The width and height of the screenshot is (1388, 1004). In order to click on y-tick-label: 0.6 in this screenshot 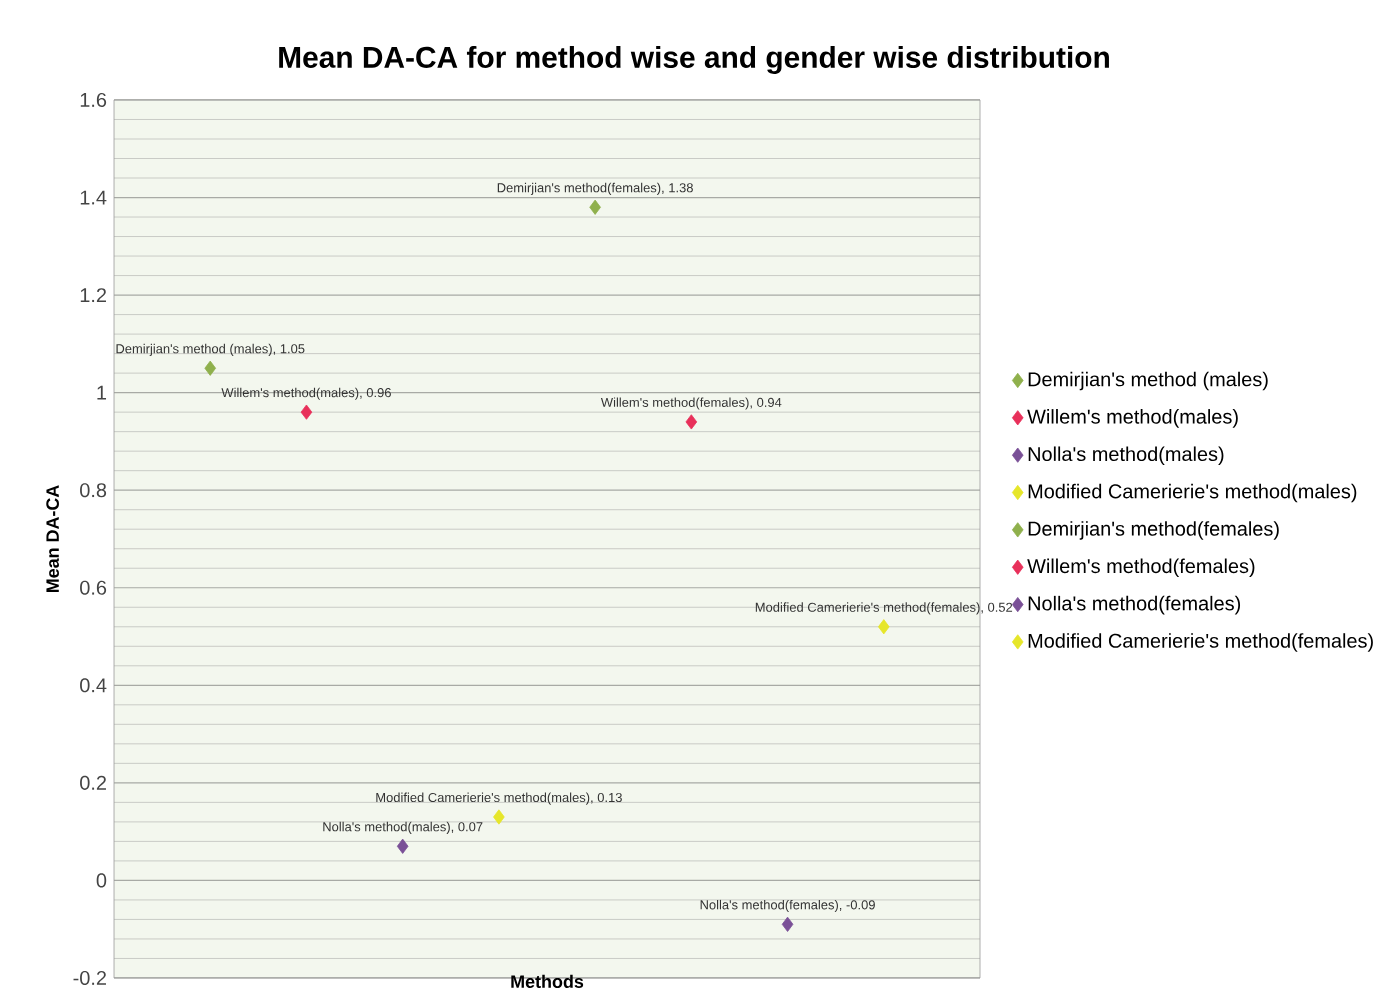, I will do `click(93, 587)`.